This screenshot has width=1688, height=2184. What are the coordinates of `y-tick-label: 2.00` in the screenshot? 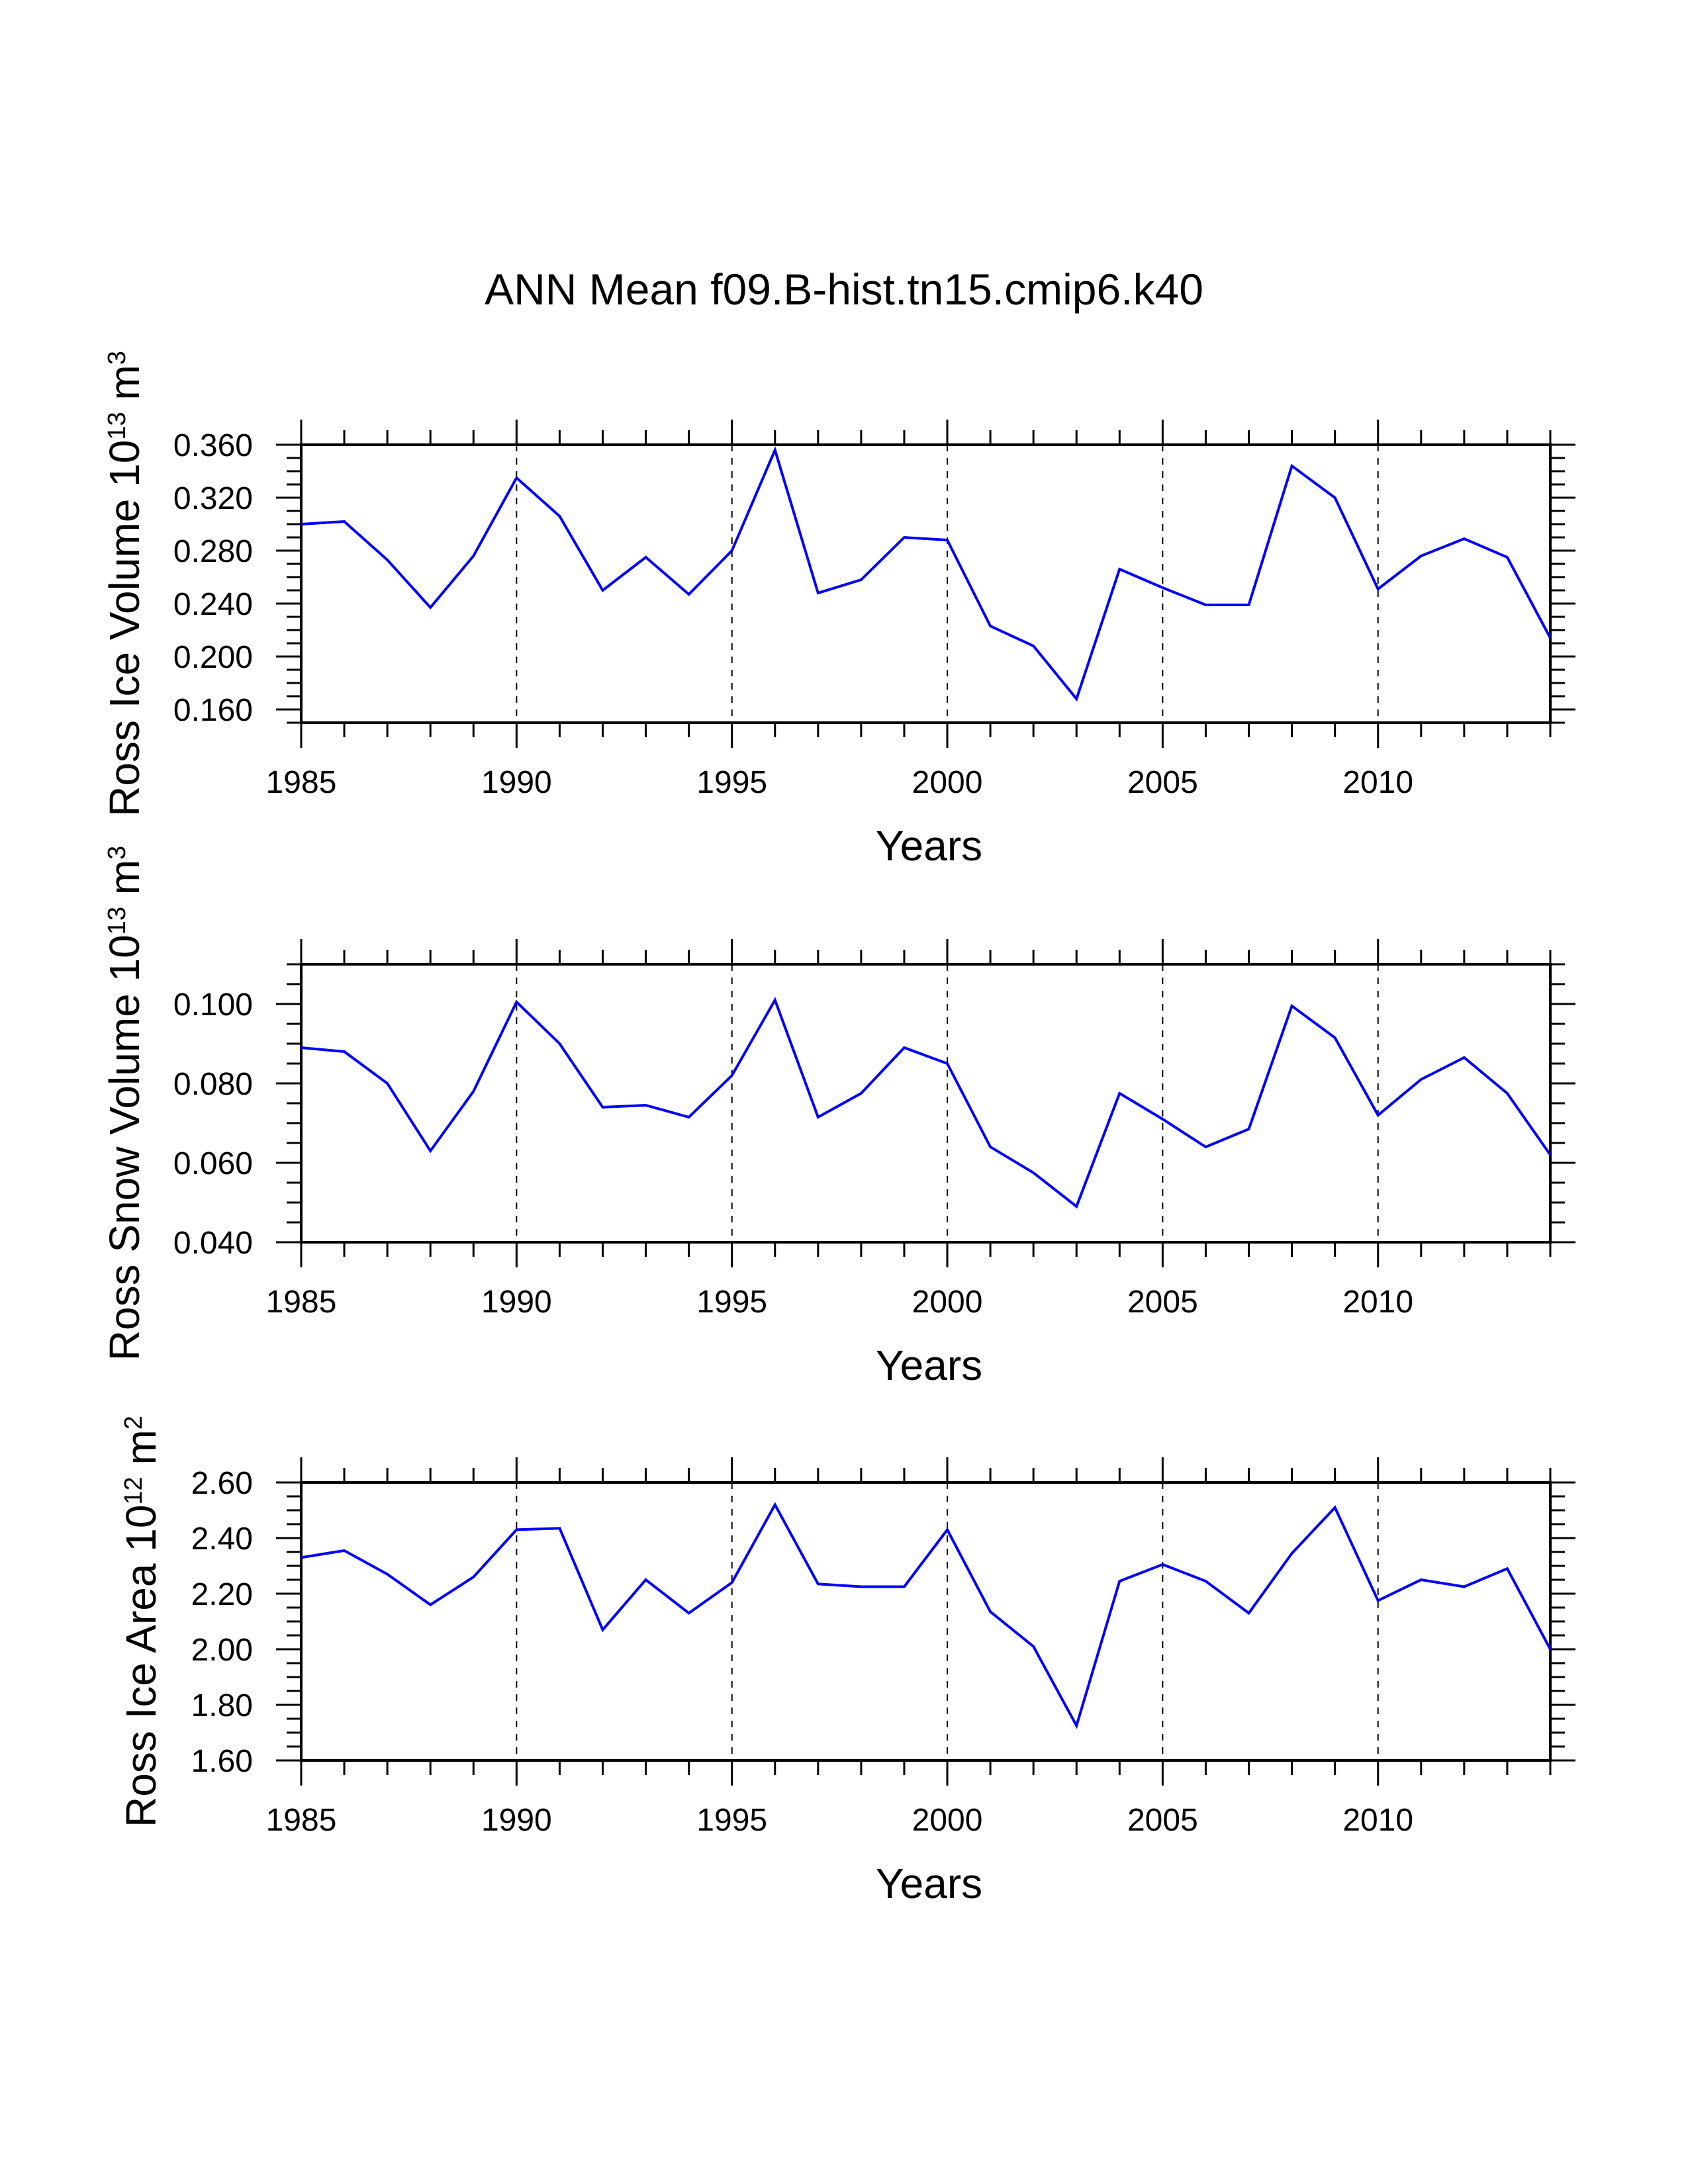 It's located at (222, 1650).